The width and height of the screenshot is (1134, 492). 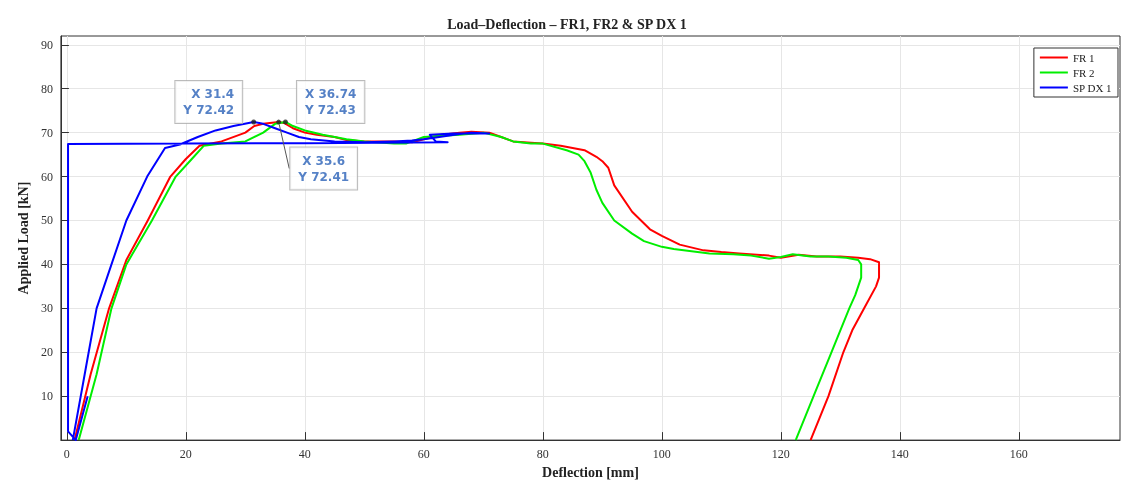 What do you see at coordinates (1018, 454) in the screenshot?
I see `x-tick-label: 160` at bounding box center [1018, 454].